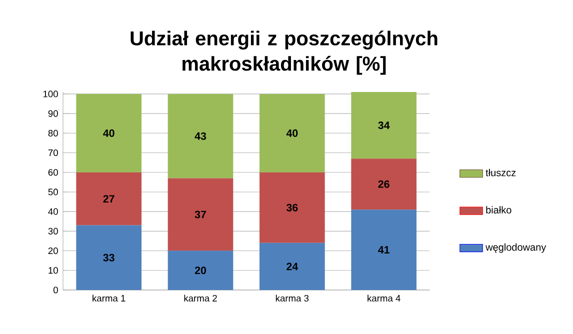  Describe the element at coordinates (53, 172) in the screenshot. I see `y-tick-label: 60` at that location.